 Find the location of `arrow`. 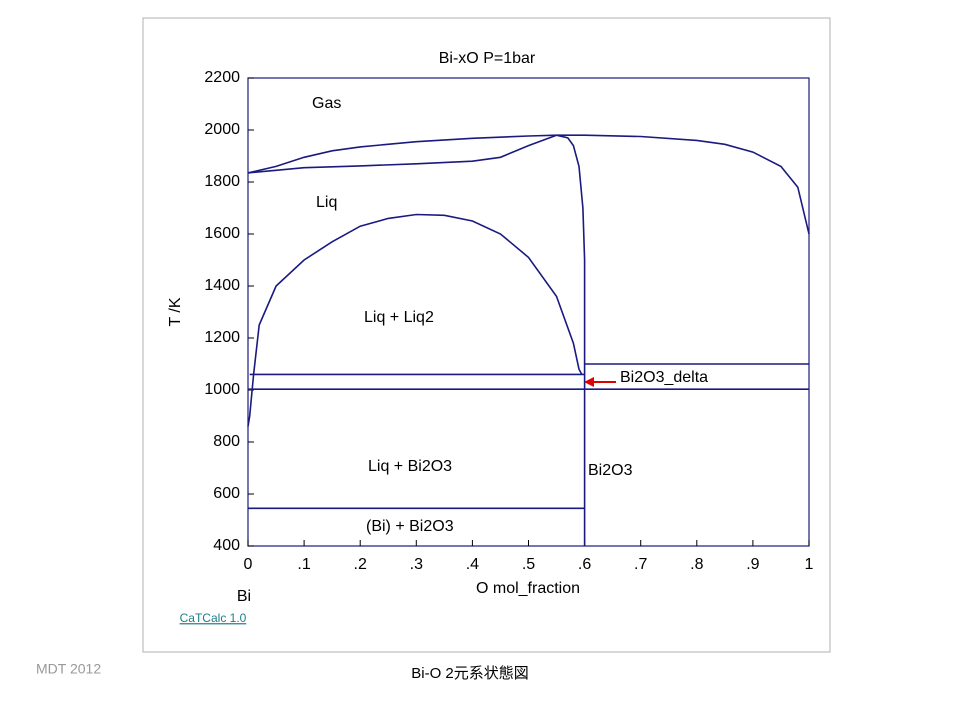

arrow is located at coordinates (600, 382).